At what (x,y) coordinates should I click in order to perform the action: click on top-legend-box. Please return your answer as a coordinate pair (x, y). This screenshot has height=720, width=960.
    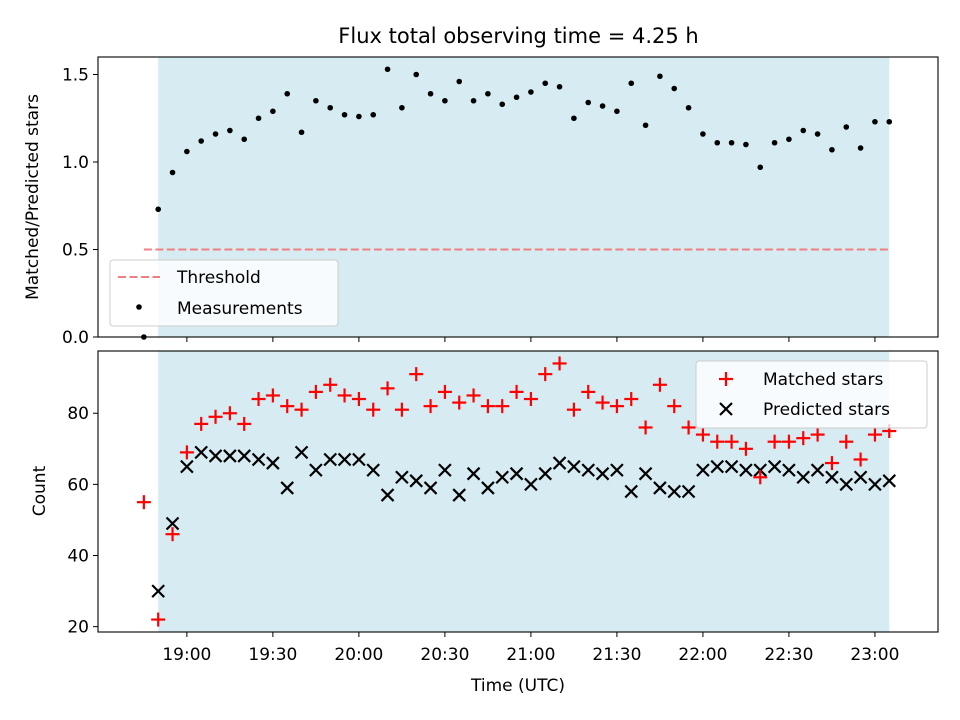
    Looking at the image, I should click on (224, 293).